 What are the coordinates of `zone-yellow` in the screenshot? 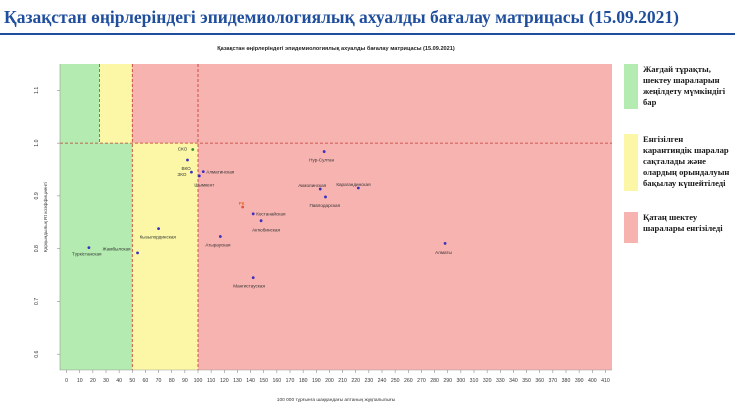 It's located at (165, 256).